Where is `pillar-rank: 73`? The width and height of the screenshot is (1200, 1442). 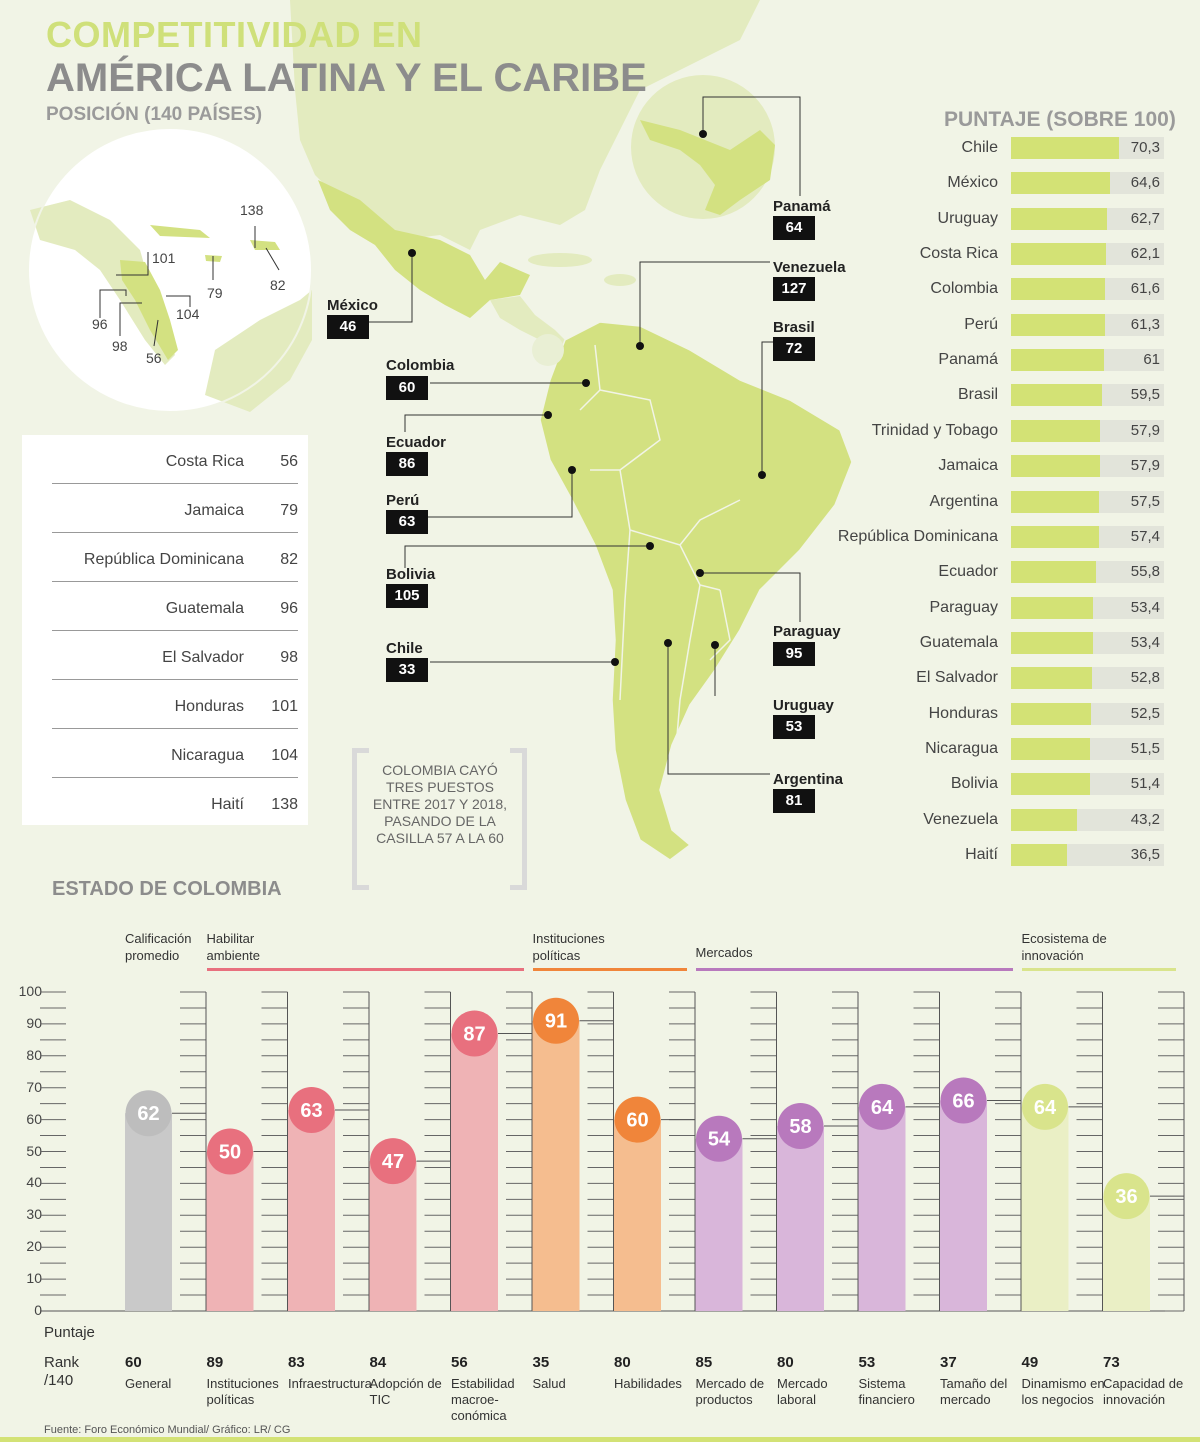 pillar-rank: 73 is located at coordinates (1111, 1362).